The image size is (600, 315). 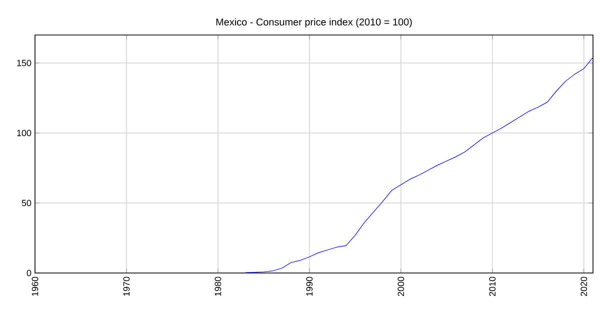 I want to click on y-tick-label: 150, so click(x=24, y=63).